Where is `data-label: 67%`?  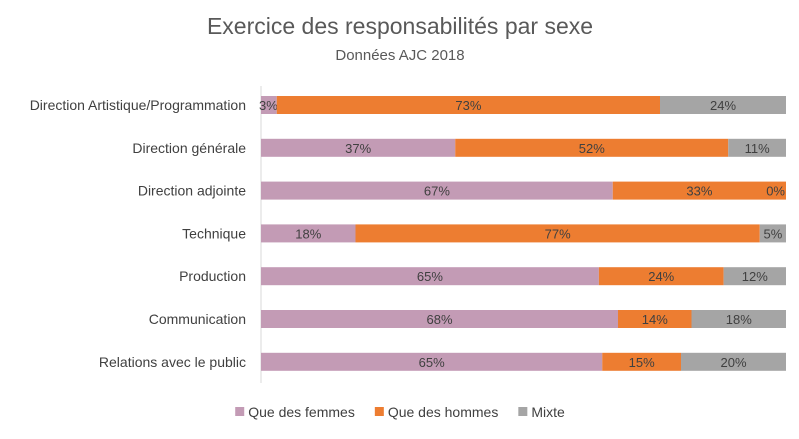 data-label: 67% is located at coordinates (437, 191).